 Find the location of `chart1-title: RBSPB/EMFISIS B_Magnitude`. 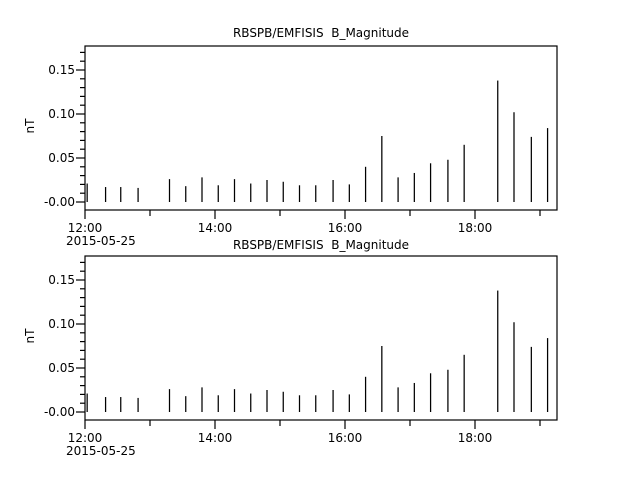

chart1-title: RBSPB/EMFISIS B_Magnitude is located at coordinates (321, 33).